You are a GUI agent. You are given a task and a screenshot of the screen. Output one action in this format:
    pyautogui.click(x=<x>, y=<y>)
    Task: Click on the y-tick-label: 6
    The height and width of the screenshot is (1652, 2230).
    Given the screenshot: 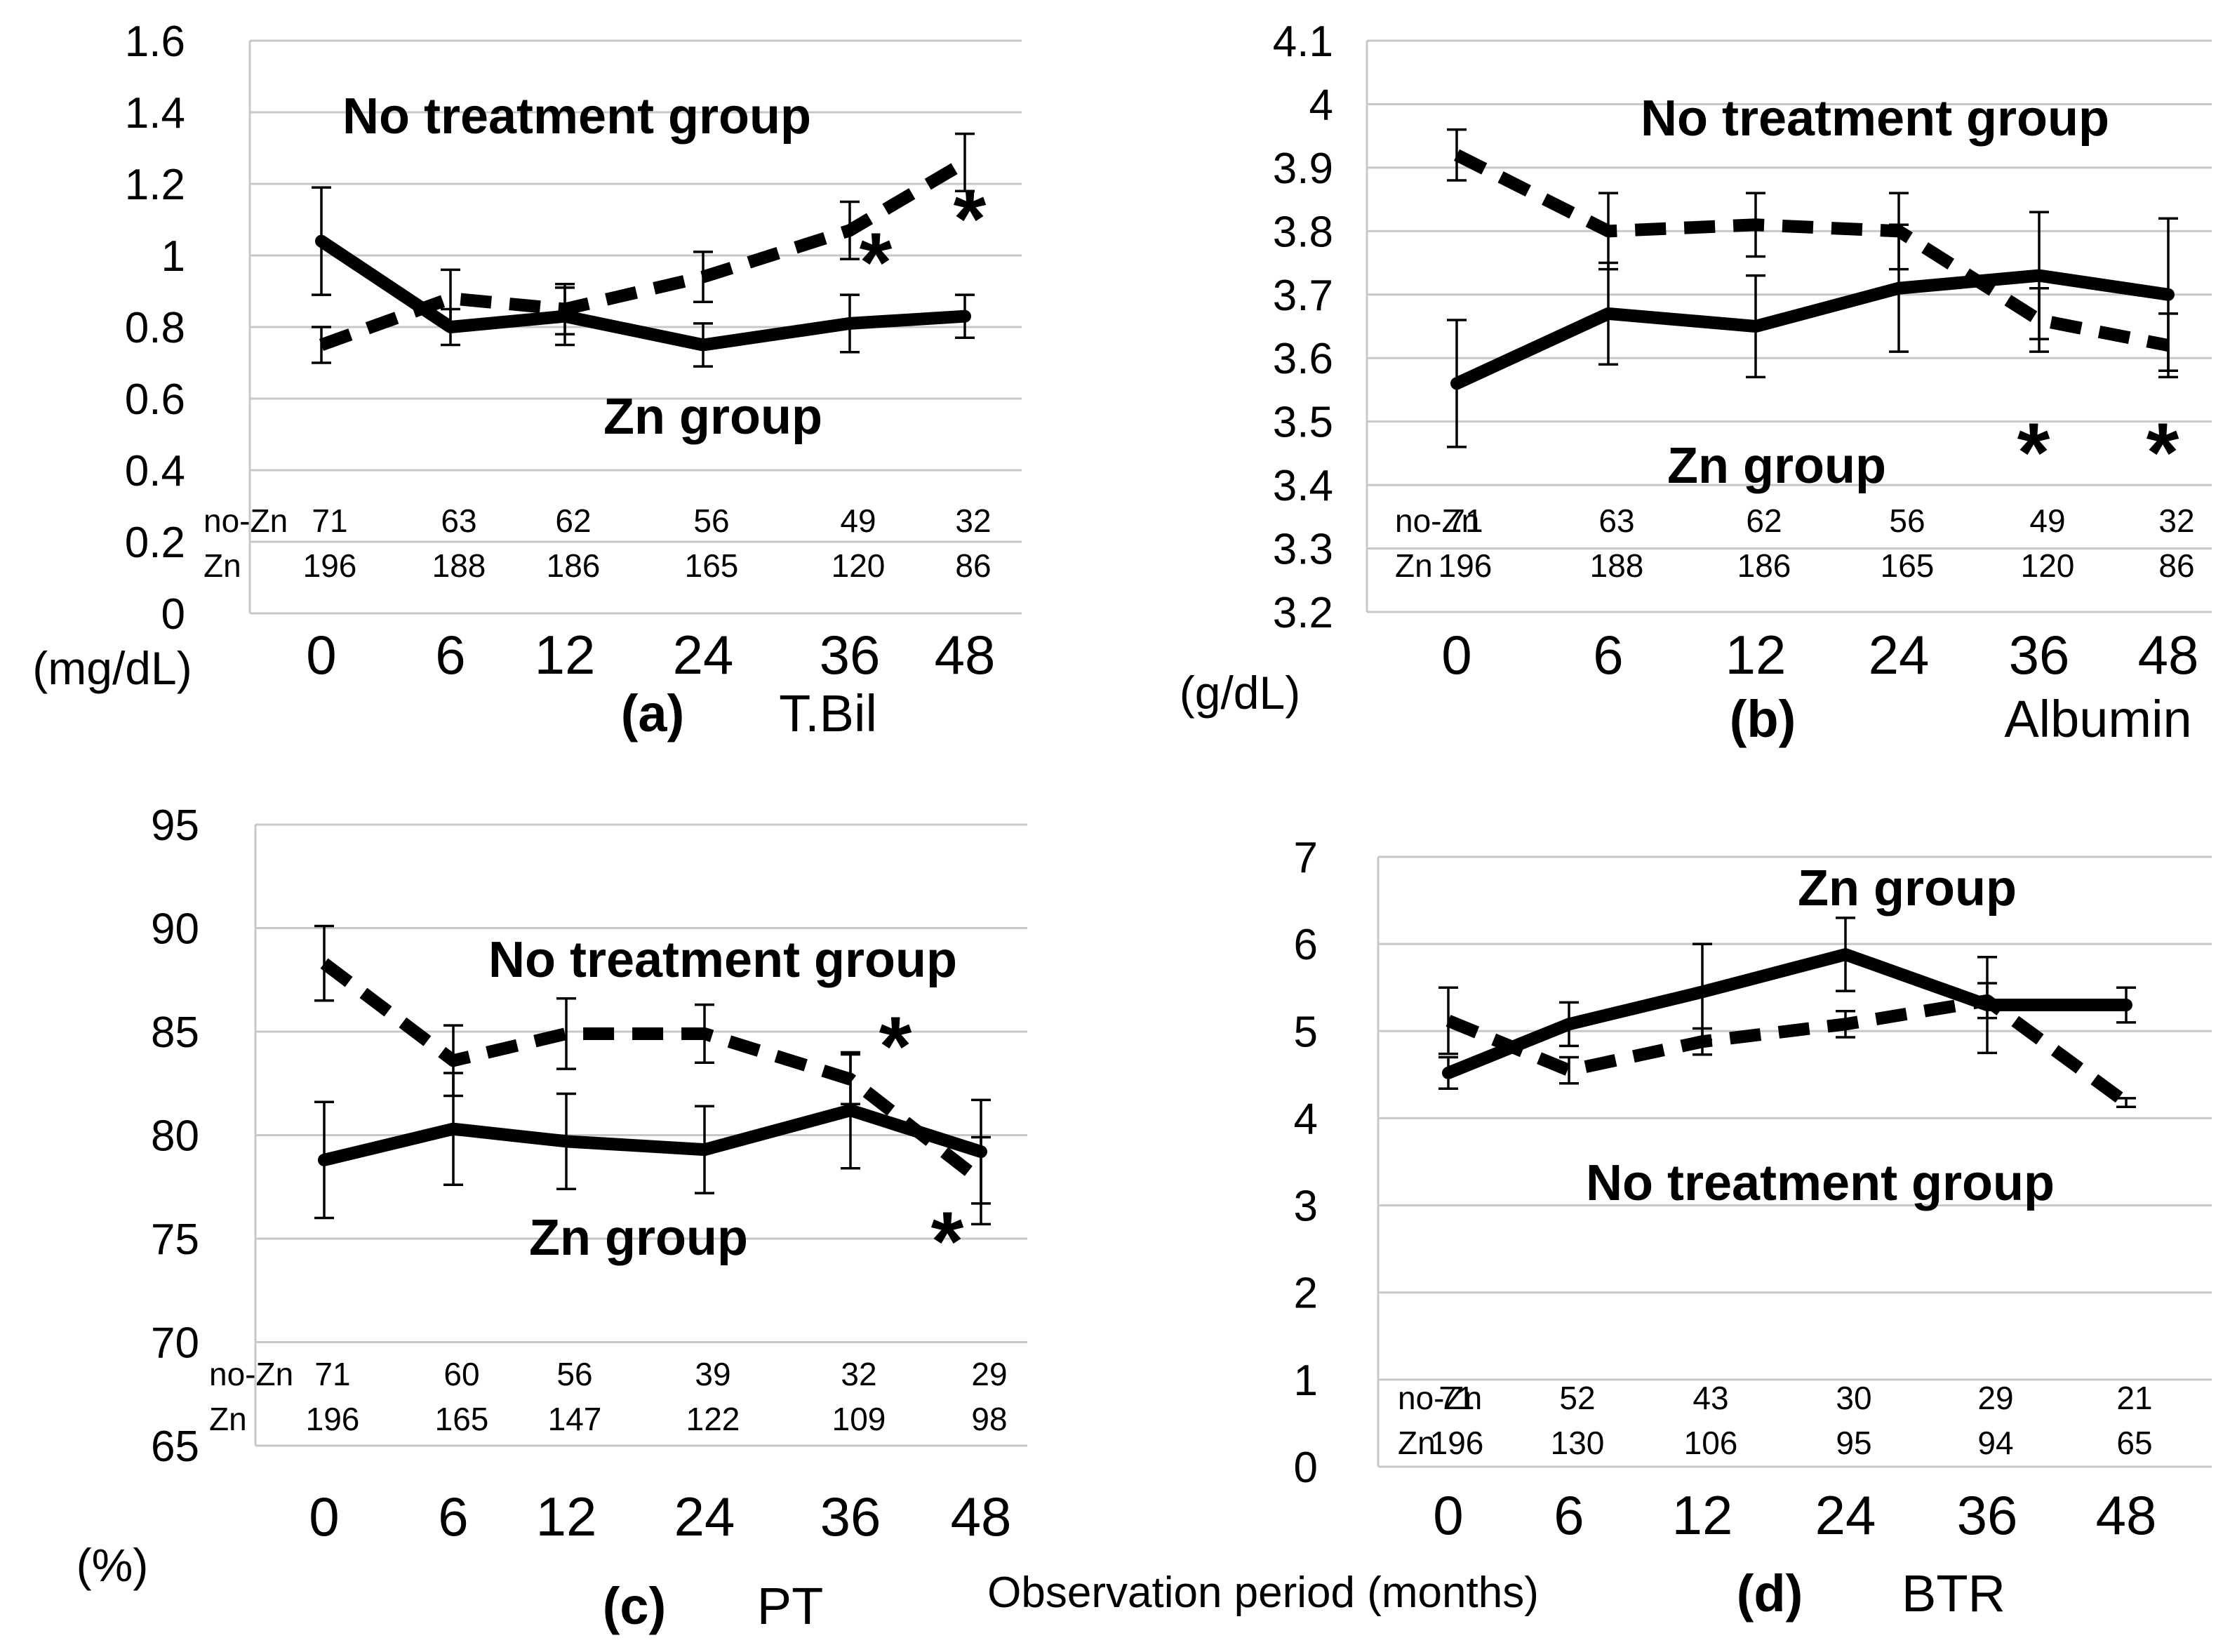 What is the action you would take?
    pyautogui.click(x=1306, y=945)
    